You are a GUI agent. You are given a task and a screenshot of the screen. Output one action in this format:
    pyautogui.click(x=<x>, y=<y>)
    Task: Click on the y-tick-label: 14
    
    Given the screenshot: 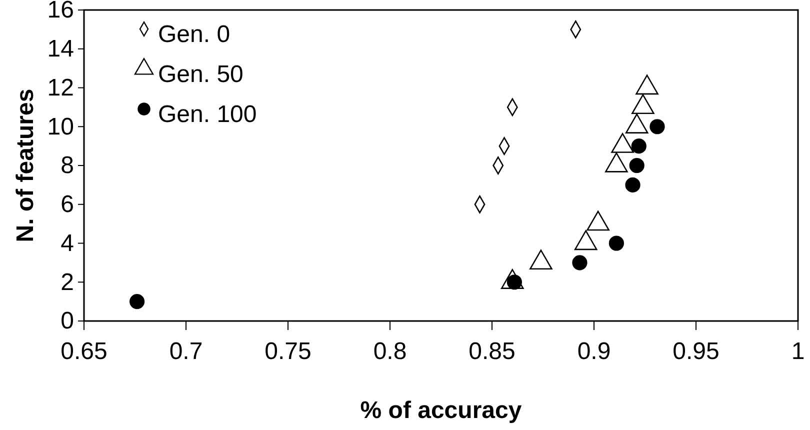 What is the action you would take?
    pyautogui.click(x=60, y=49)
    